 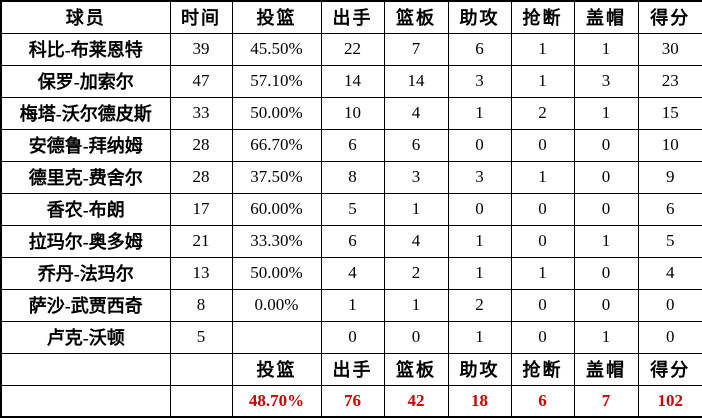 I want to click on stat-cell-minutes: 13, so click(x=201, y=273).